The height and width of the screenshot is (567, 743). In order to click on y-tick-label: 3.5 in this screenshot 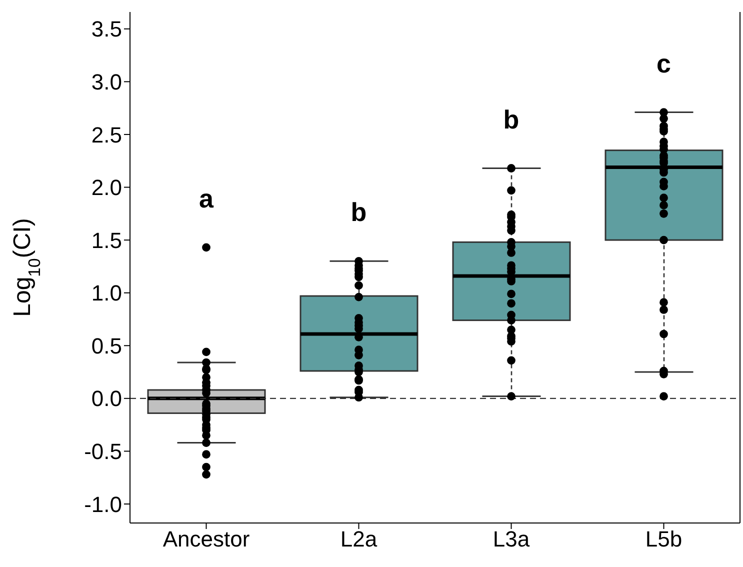, I will do `click(106, 29)`.